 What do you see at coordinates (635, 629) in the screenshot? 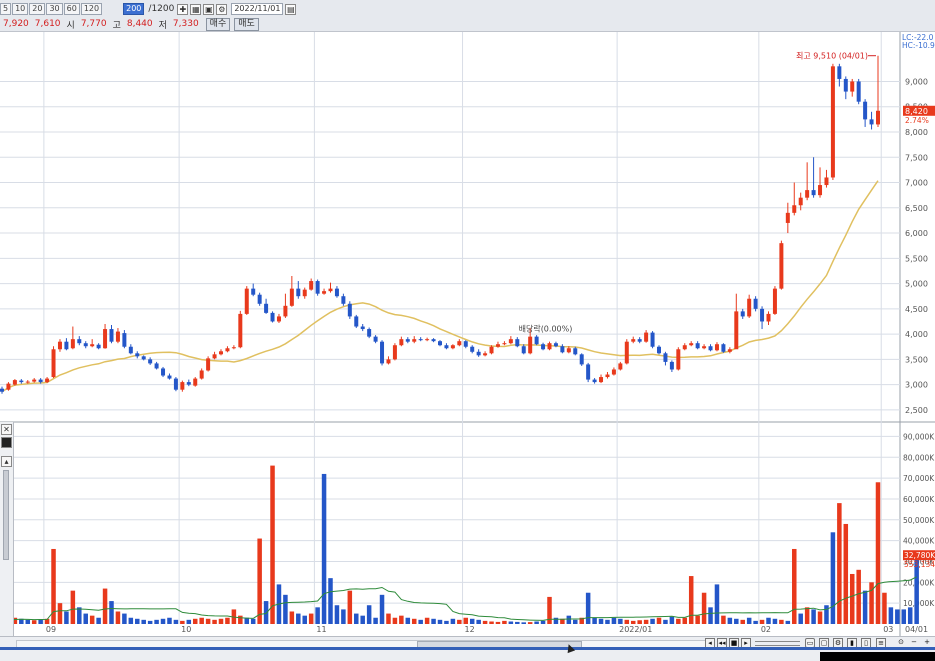
I see `month-label: 2022/01` at bounding box center [635, 629].